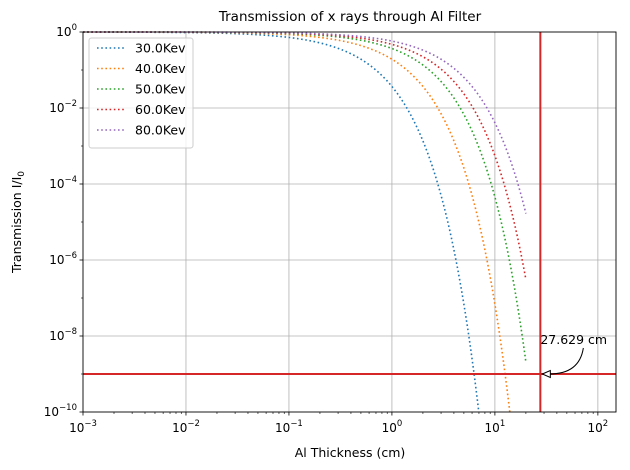  What do you see at coordinates (83, 427) in the screenshot?
I see `x-tick-label: 10⁻³` at bounding box center [83, 427].